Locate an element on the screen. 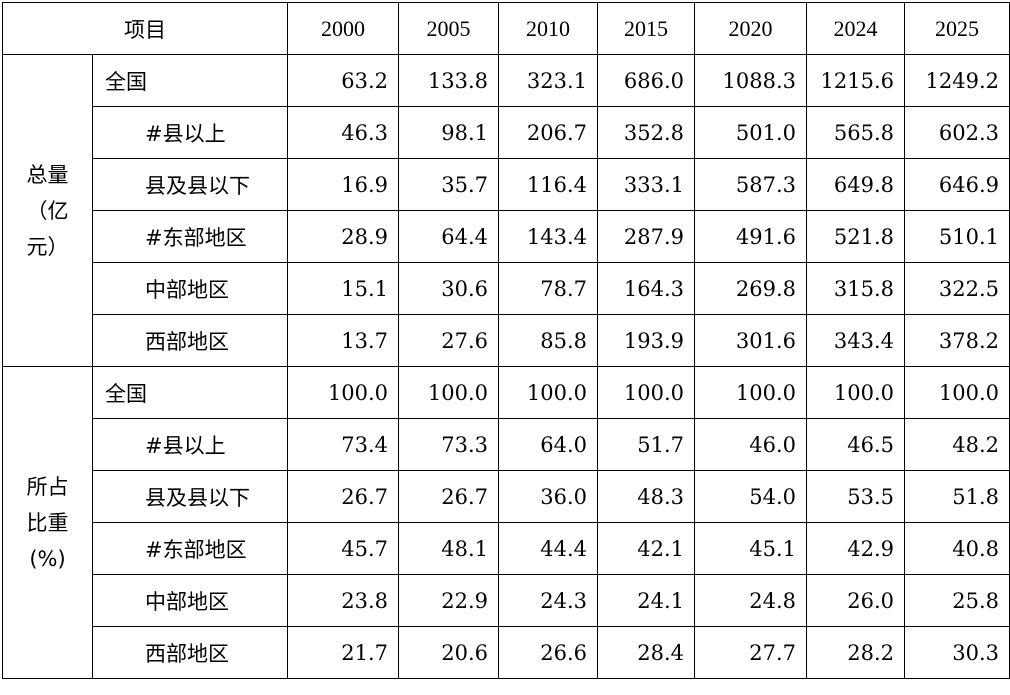 The width and height of the screenshot is (1010, 695). row-label: #东部地区 is located at coordinates (190, 548).